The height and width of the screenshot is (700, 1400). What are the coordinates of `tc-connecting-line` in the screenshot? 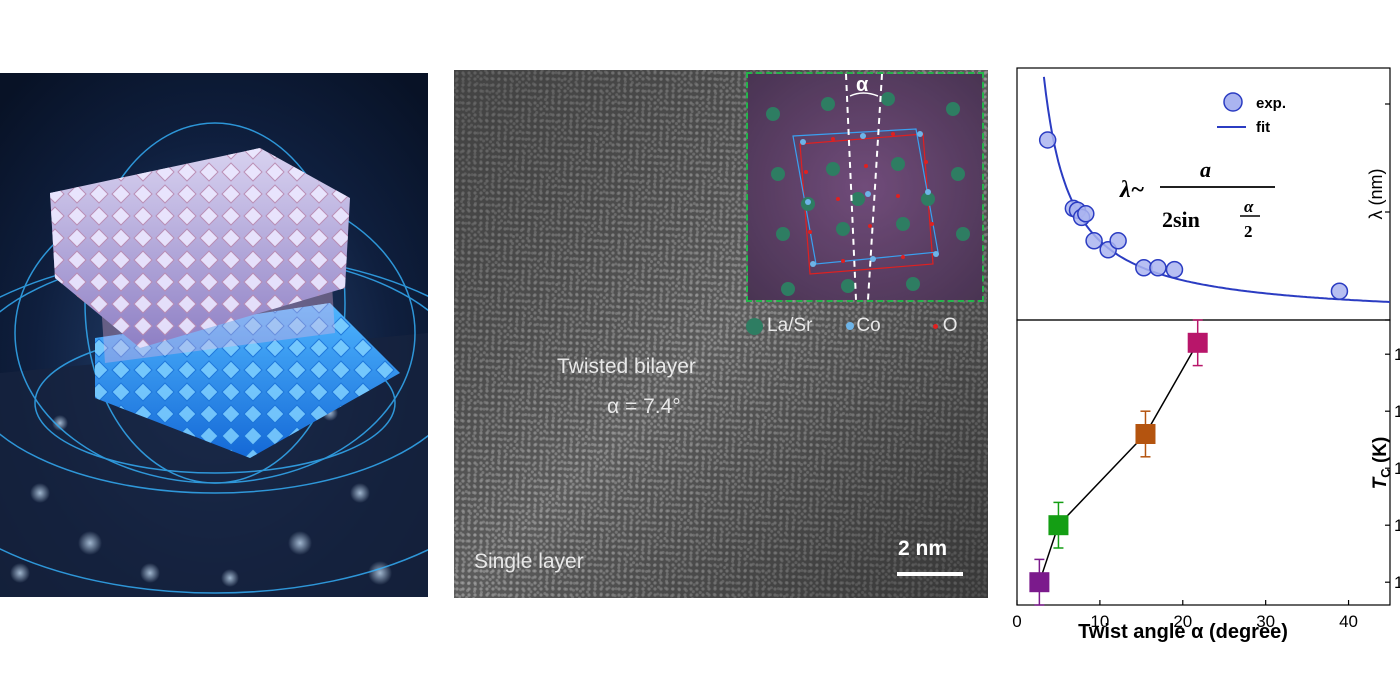 It's located at (1118, 462).